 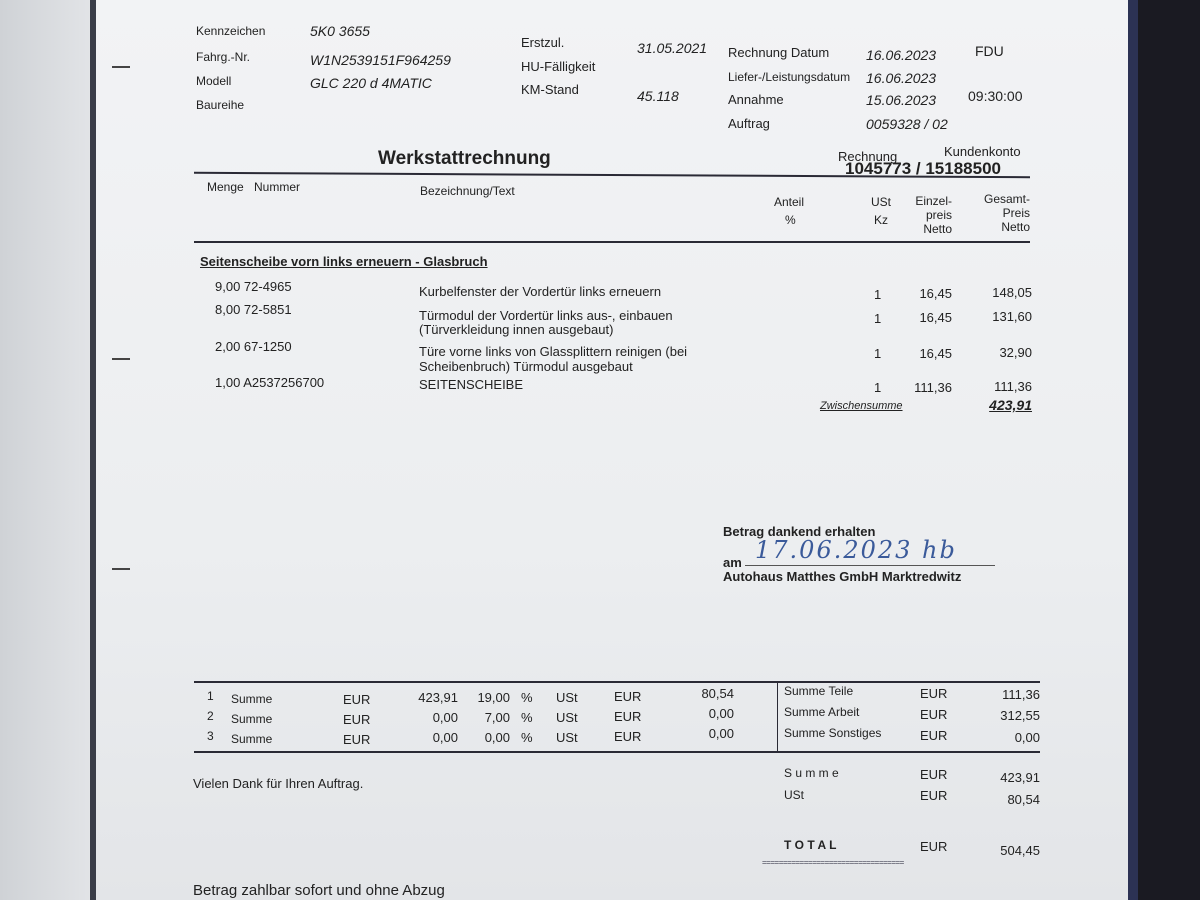 What do you see at coordinates (253, 346) in the screenshot?
I see `menge-nummer: 2,00 67-1250` at bounding box center [253, 346].